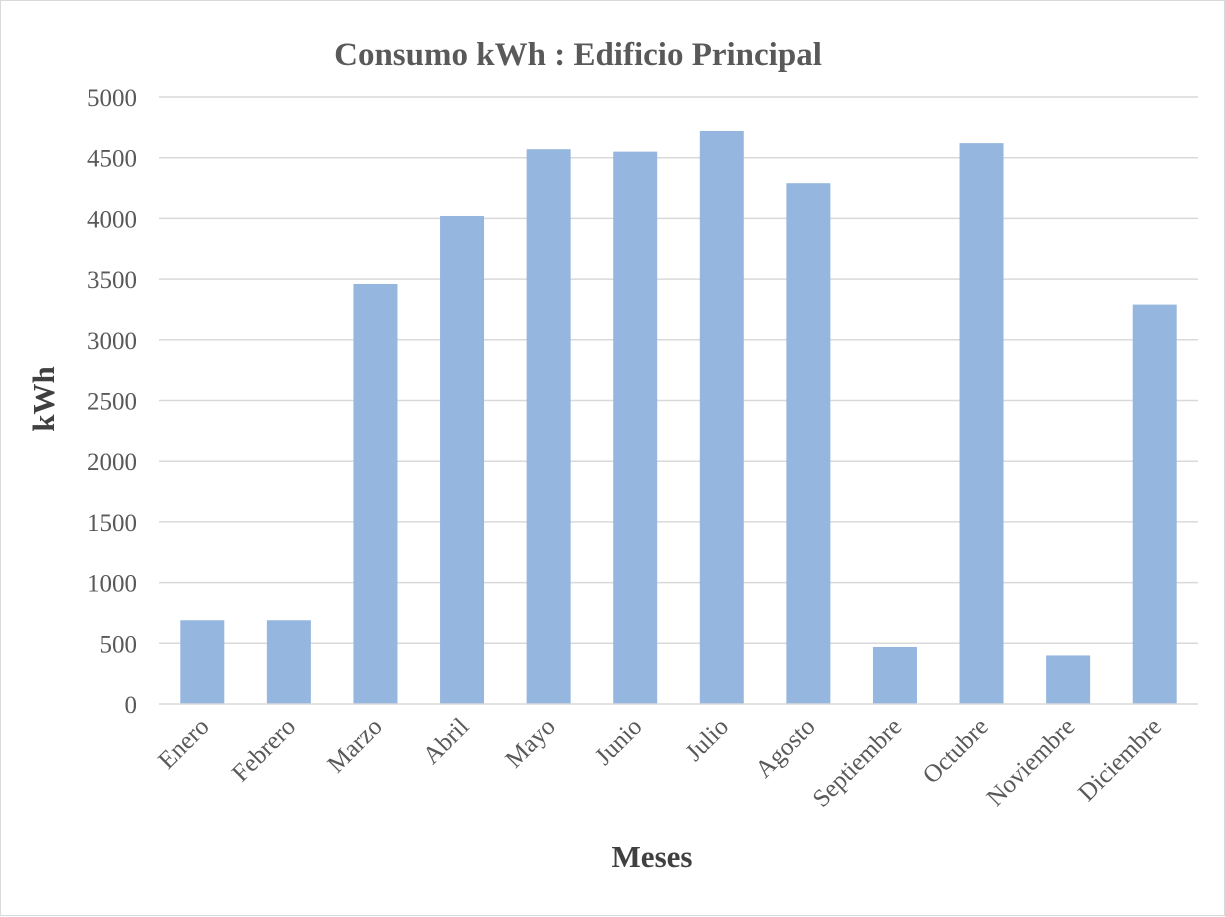  I want to click on y-tick-label: 2500, so click(112, 402).